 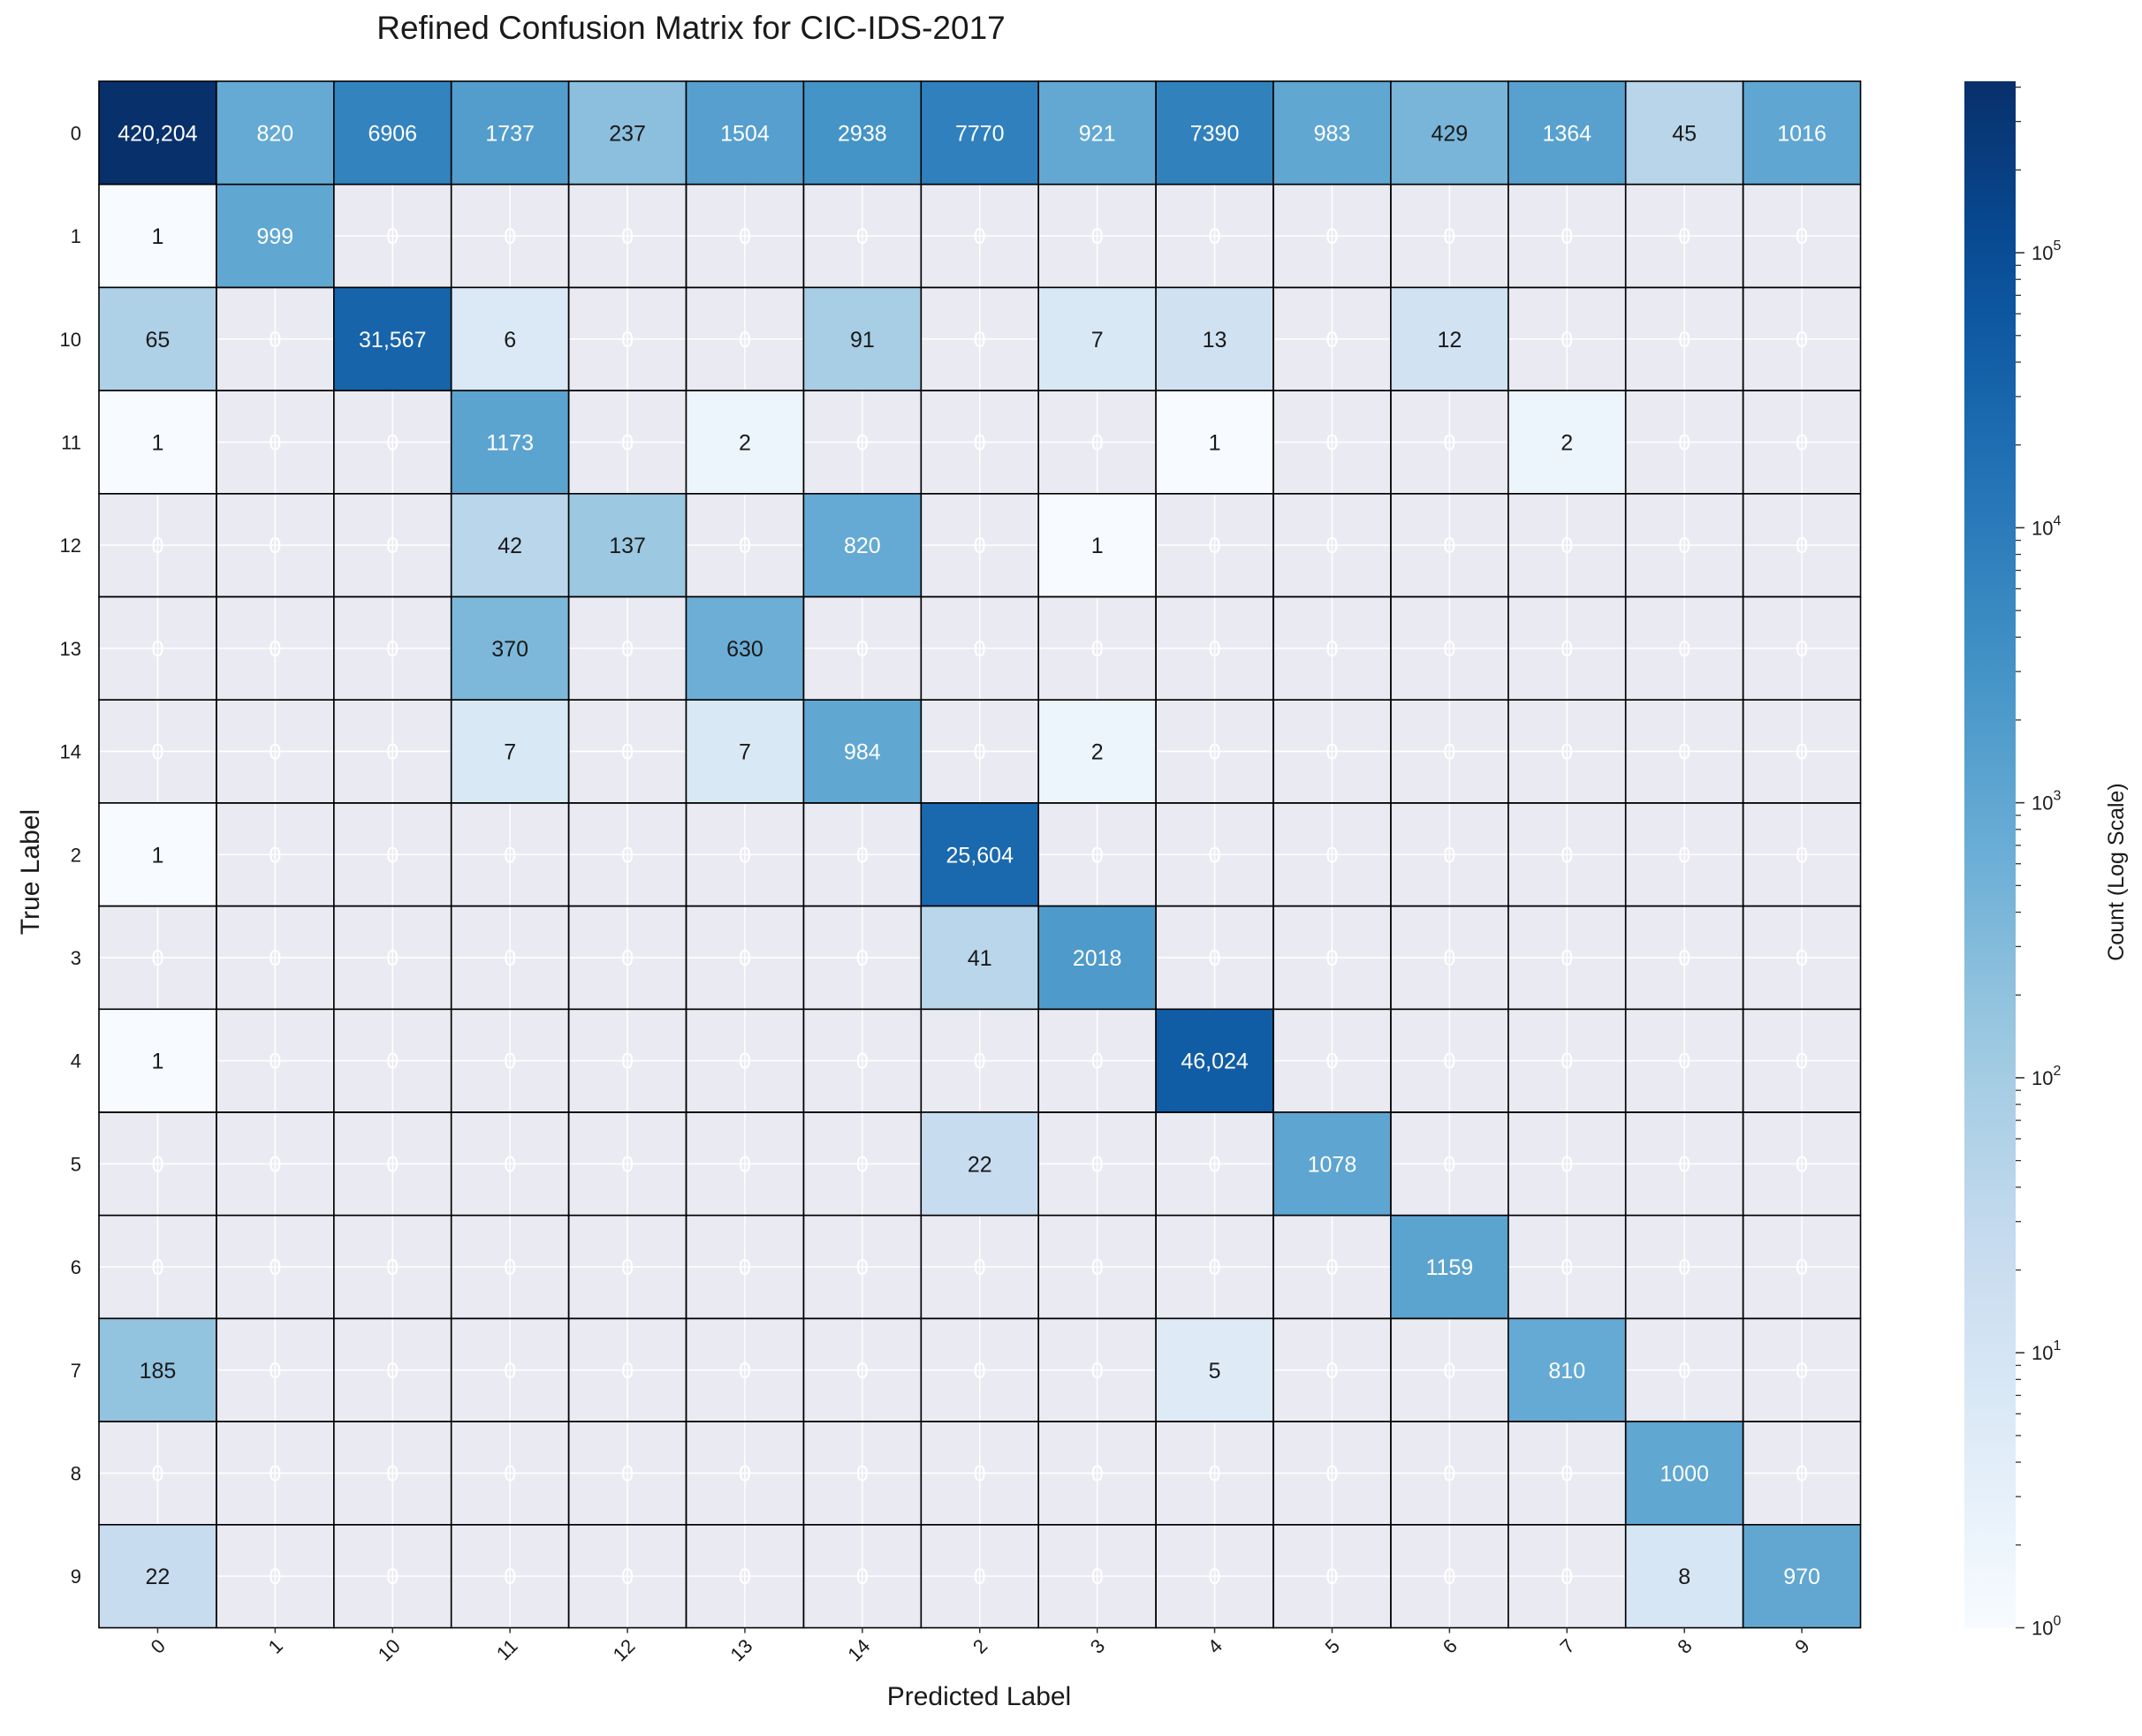 I want to click on cell-value-label: 630, so click(x=744, y=649).